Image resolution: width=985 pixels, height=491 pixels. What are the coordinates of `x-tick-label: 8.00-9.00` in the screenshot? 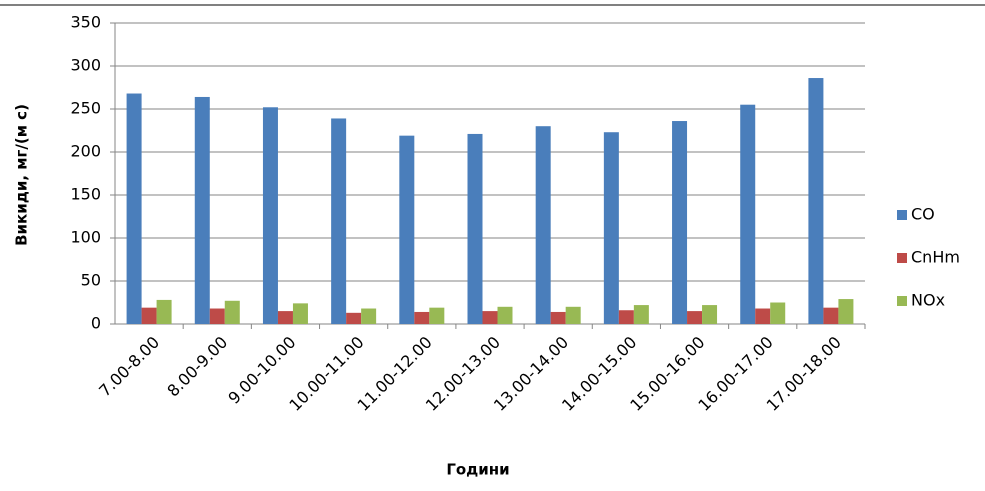 It's located at (197, 367).